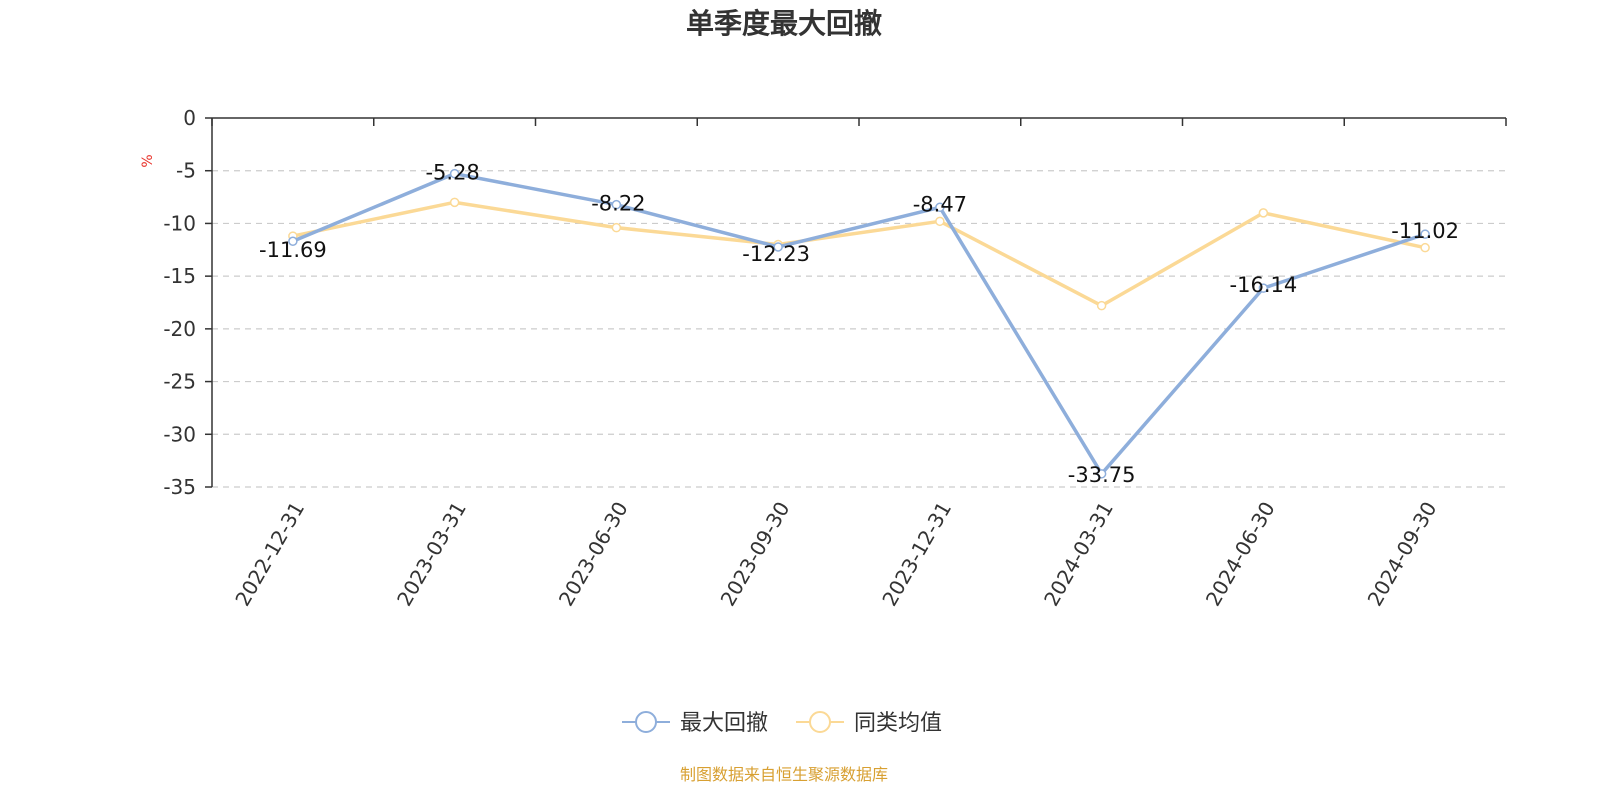 Image resolution: width=1600 pixels, height=800 pixels. I want to click on data-label: -33.75, so click(1102, 475).